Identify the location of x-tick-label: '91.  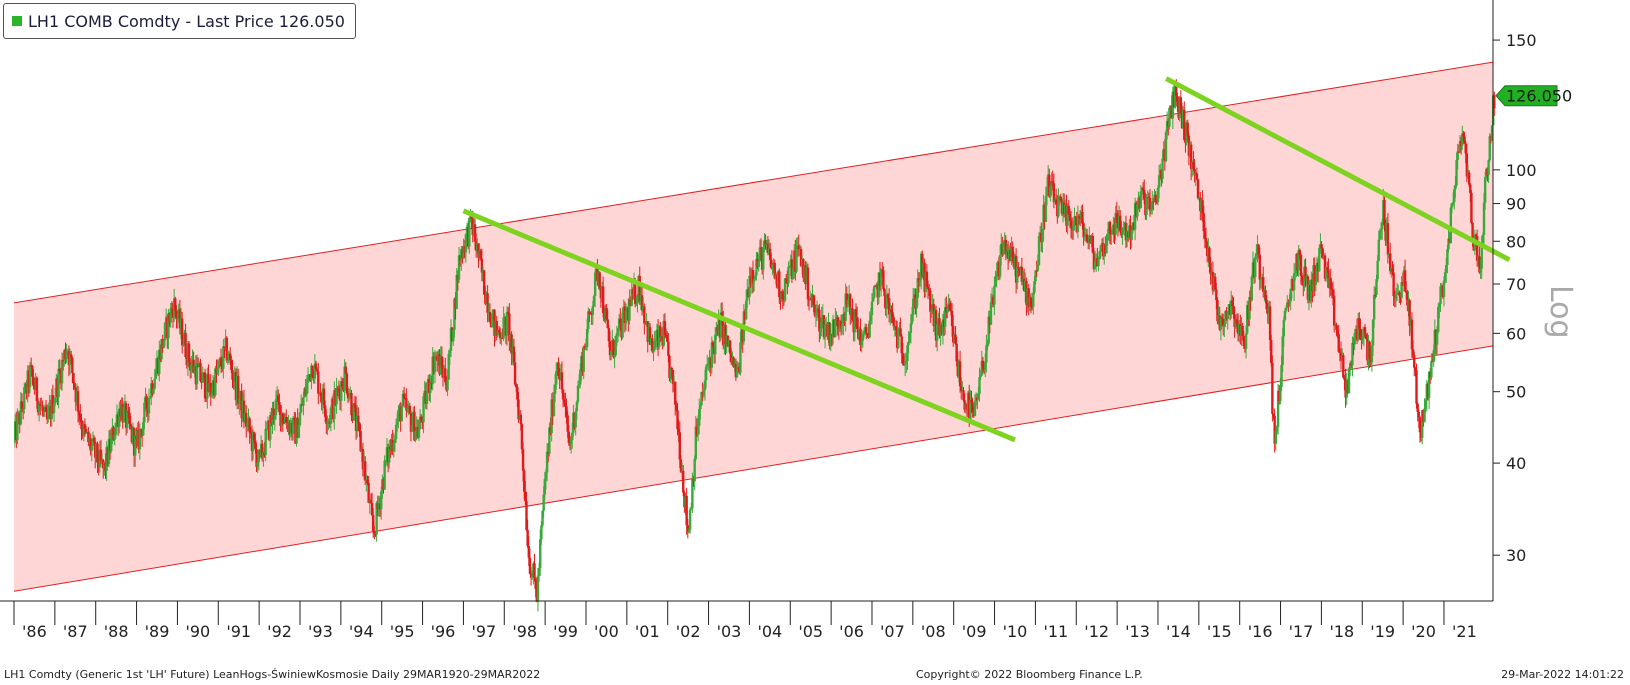
(238, 631).